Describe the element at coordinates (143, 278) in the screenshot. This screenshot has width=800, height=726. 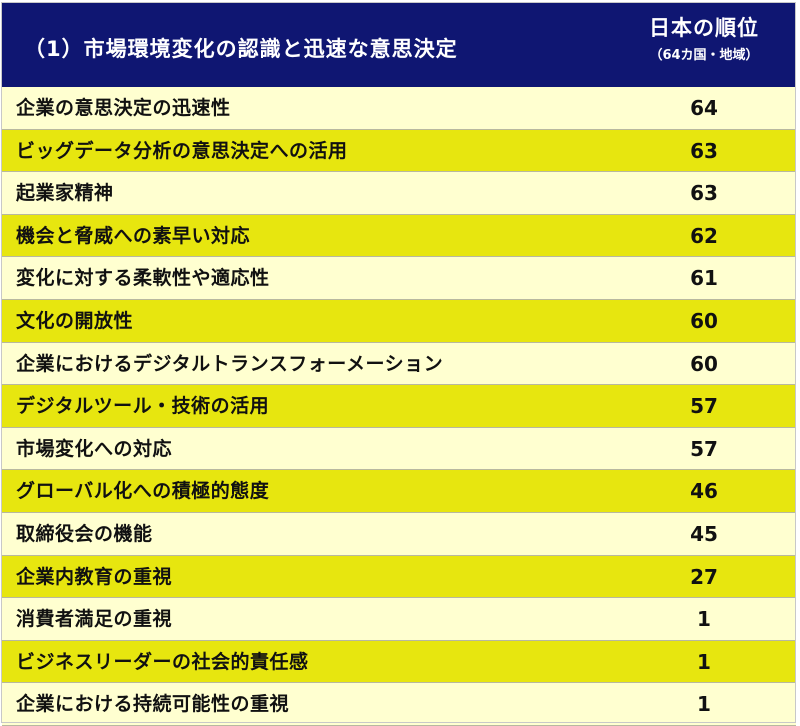
I see `row-label: 変化に対する柔軟性や適応性` at that location.